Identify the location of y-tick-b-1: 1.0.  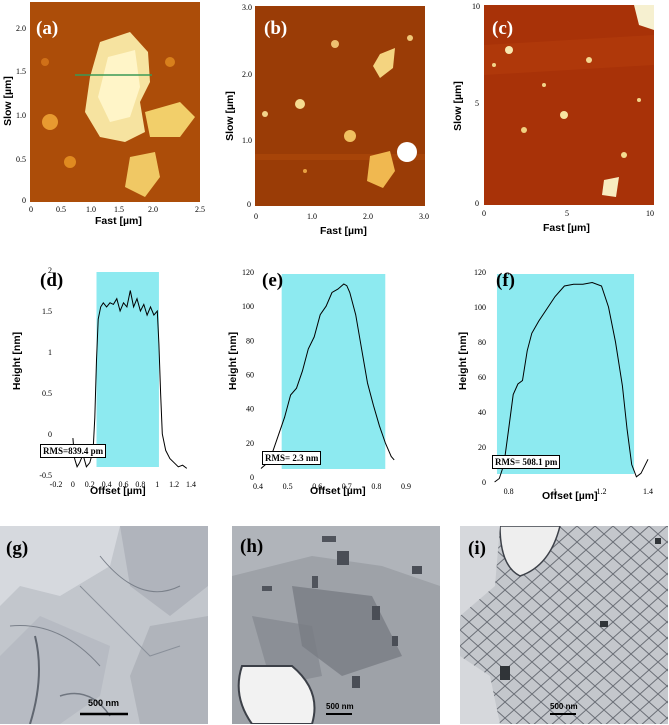
(247, 140).